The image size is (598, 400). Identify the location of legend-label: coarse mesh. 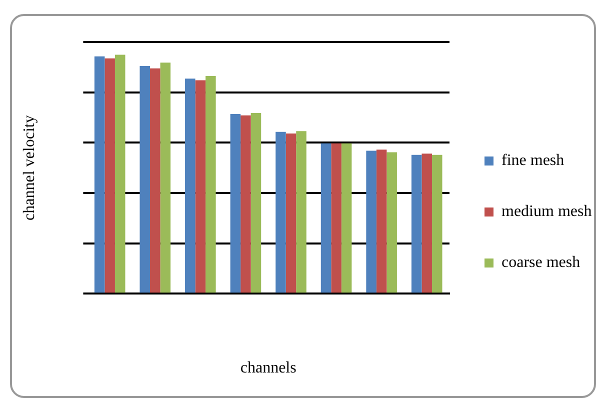
(541, 263).